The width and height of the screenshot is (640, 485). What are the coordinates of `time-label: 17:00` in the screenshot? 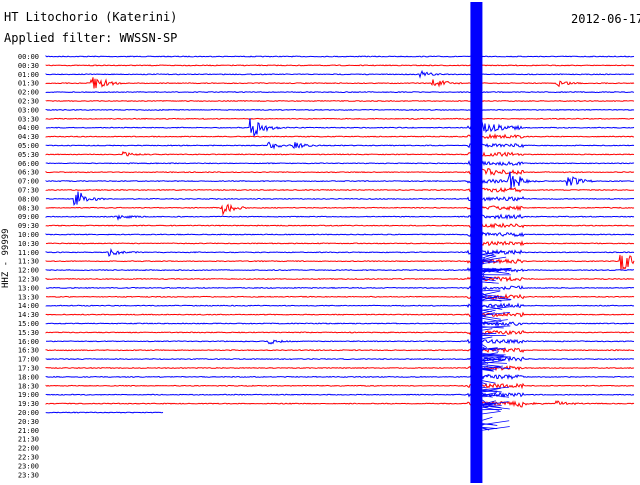 It's located at (28, 360).